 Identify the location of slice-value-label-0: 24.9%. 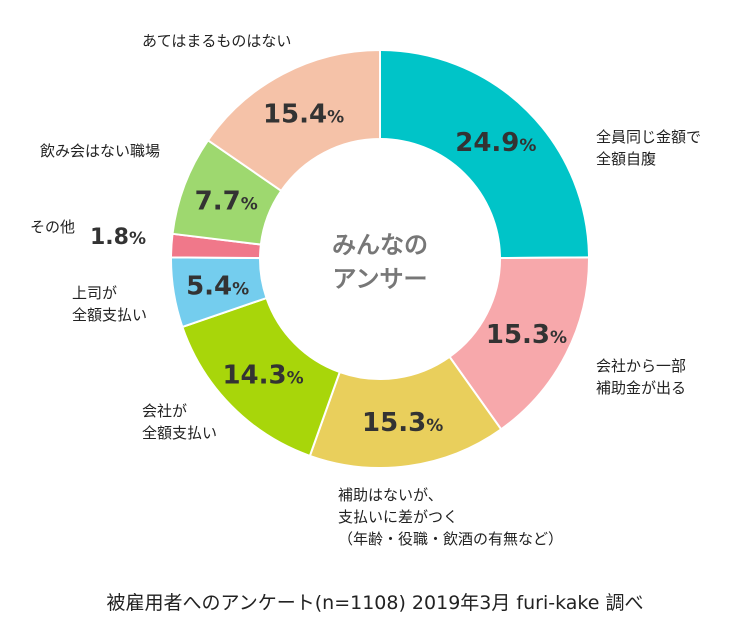
(495, 143).